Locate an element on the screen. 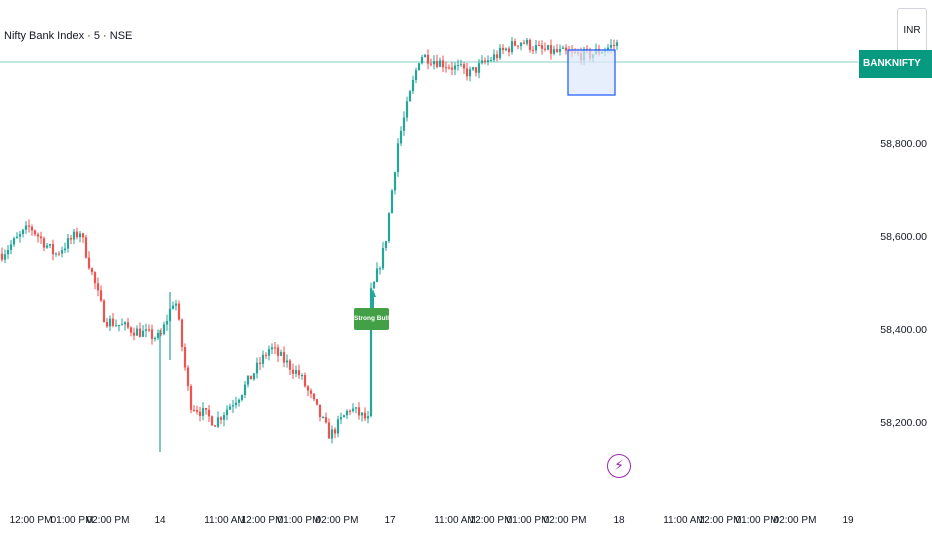  selection-rectangle is located at coordinates (591, 72).